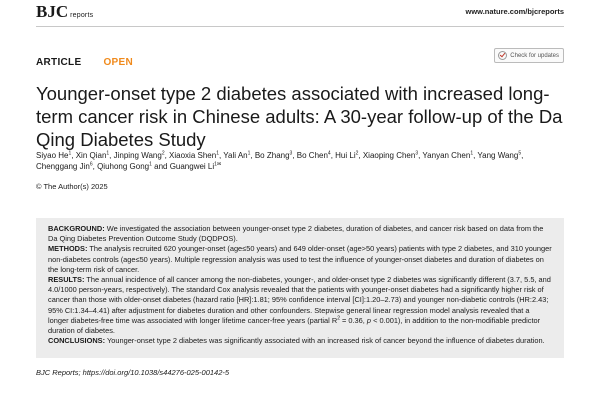 Image resolution: width=600 pixels, height=400 pixels. I want to click on author-affiliation: 1✉, so click(218, 164).